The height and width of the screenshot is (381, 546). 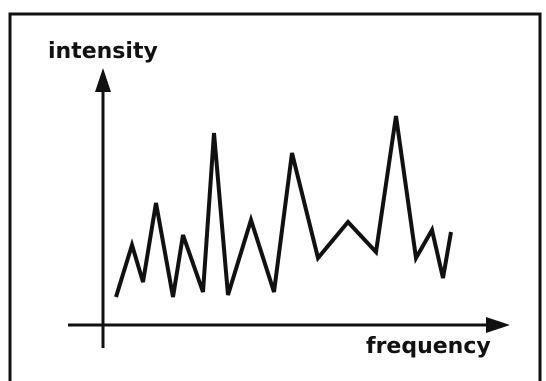 I want to click on x-axis-label: frequency, so click(x=428, y=346).